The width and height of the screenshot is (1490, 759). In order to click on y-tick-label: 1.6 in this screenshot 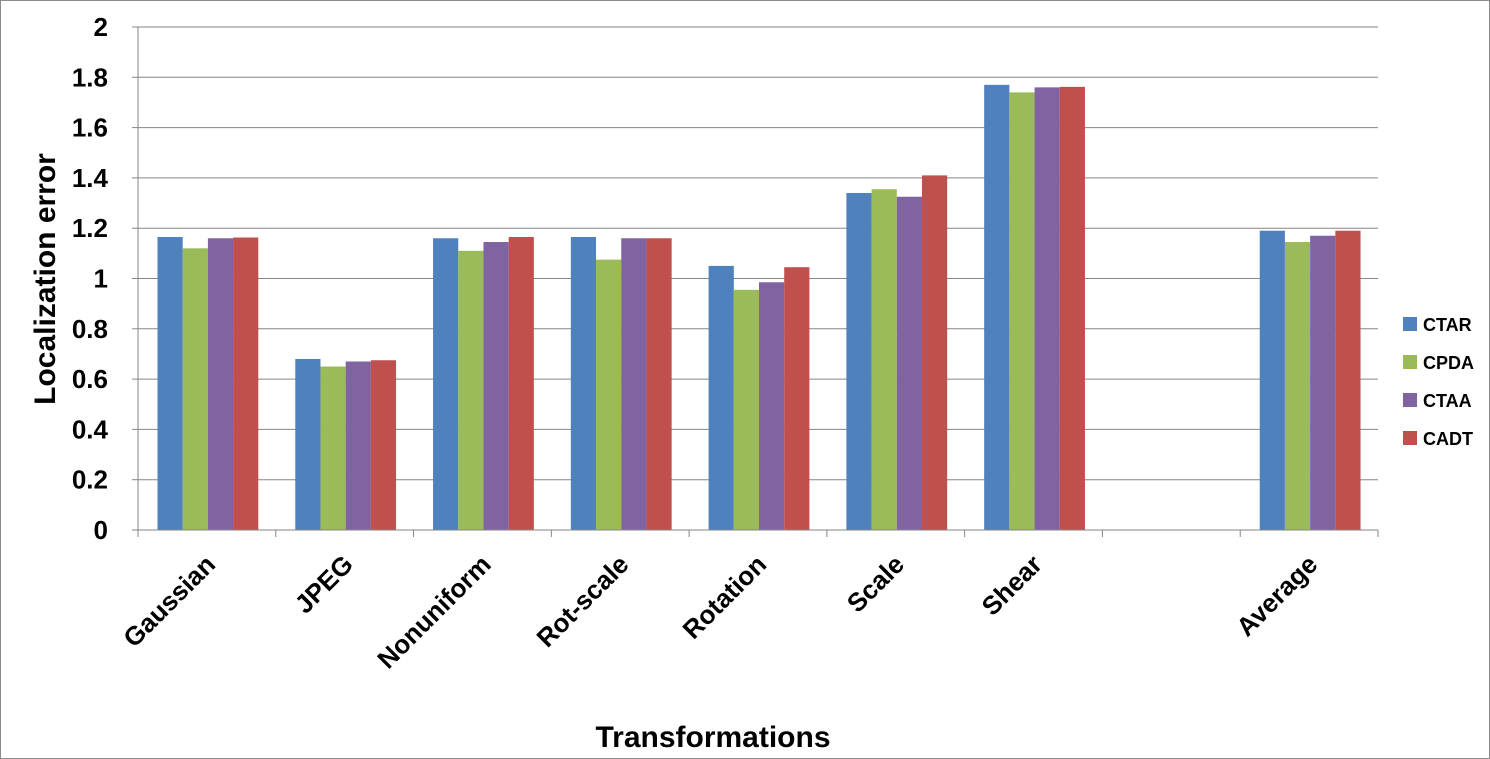, I will do `click(90, 128)`.